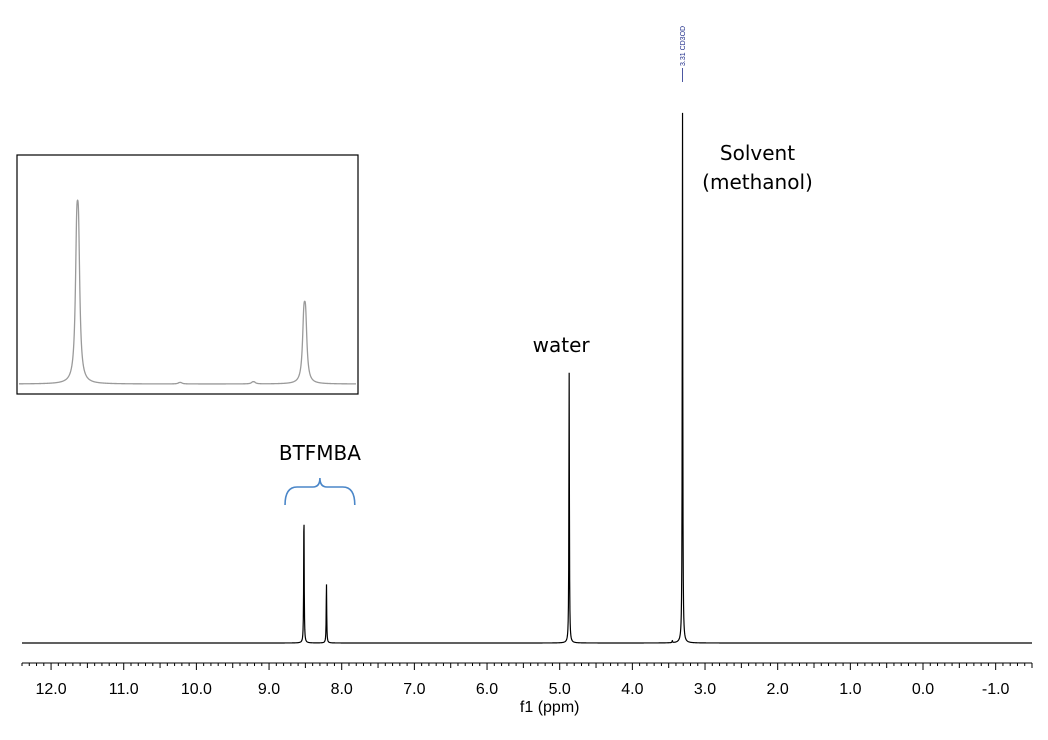  I want to click on inset-spectrum-line, so click(187, 292).